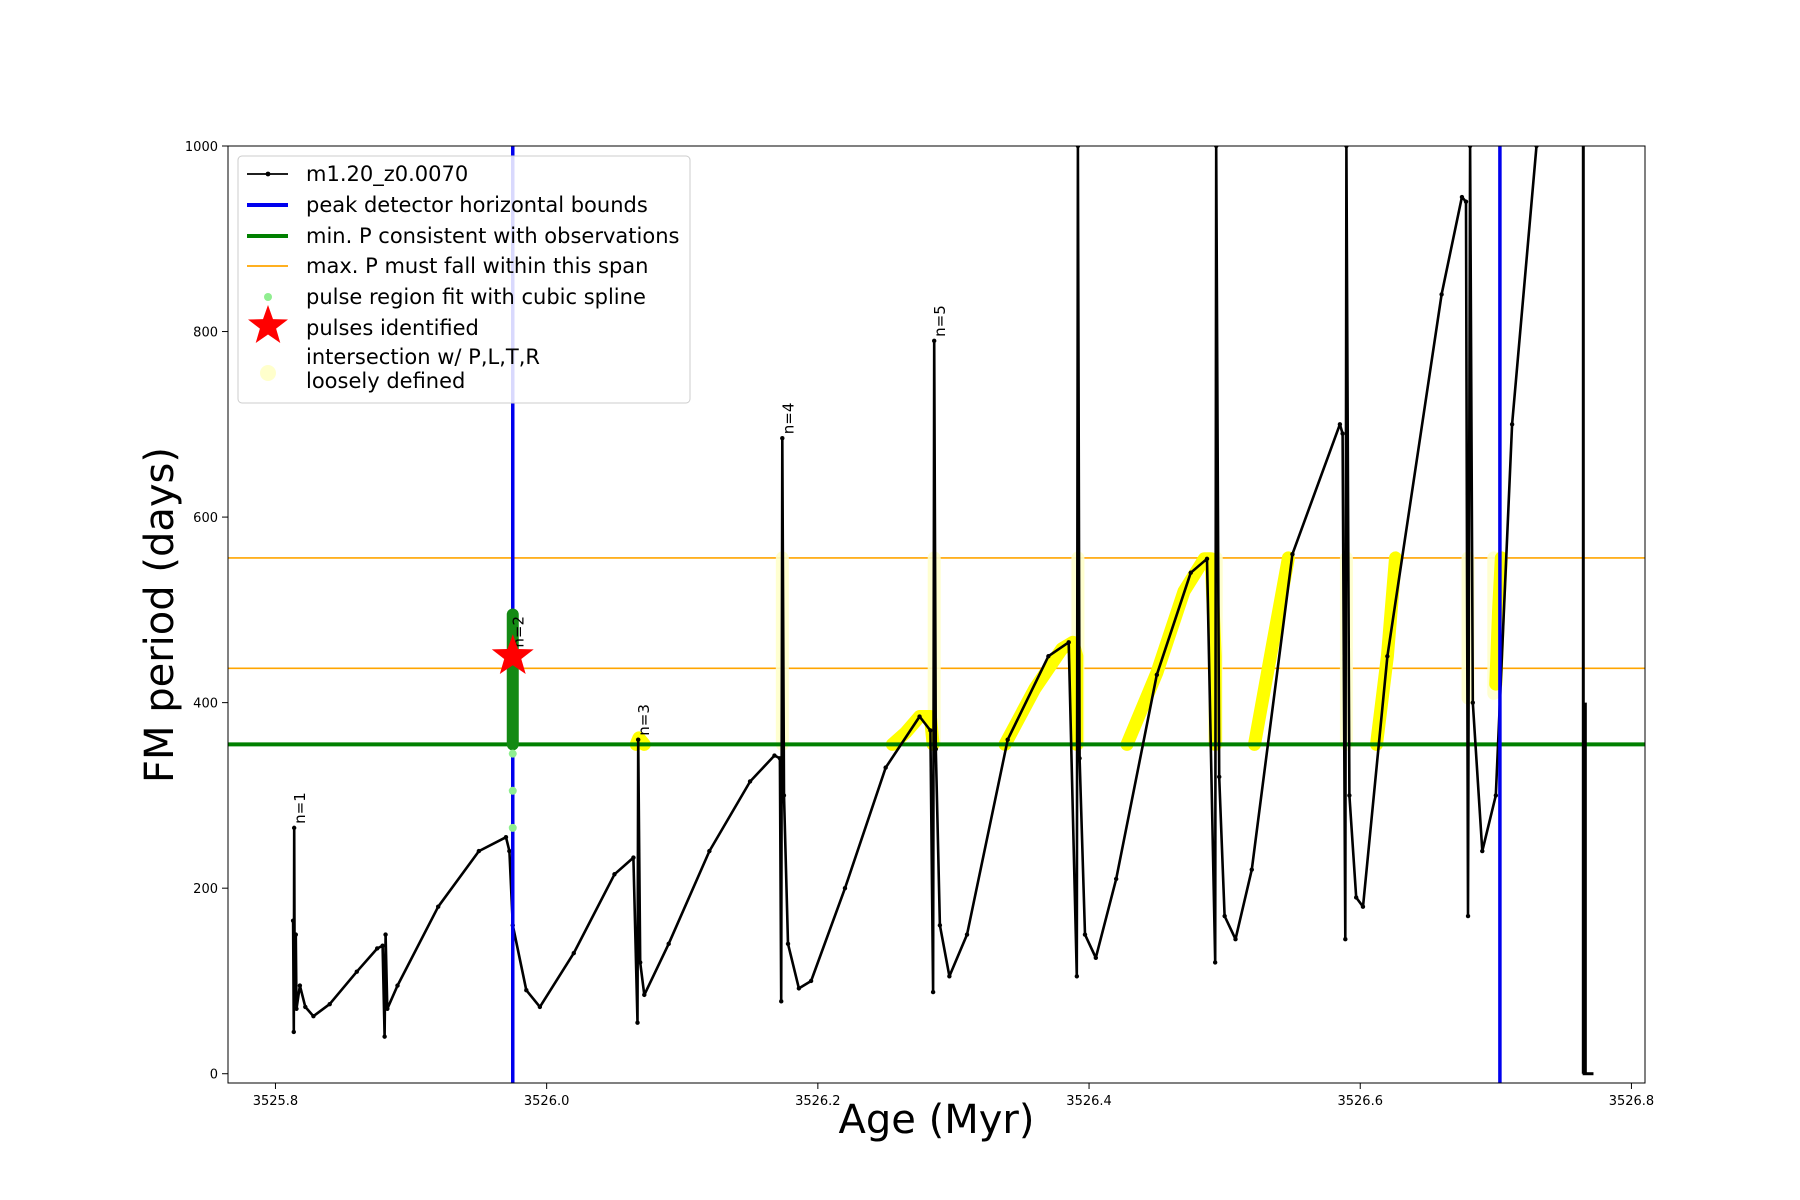 Image resolution: width=1800 pixels, height=1200 pixels. What do you see at coordinates (201, 147) in the screenshot?
I see `y-tick-label-6: 1000` at bounding box center [201, 147].